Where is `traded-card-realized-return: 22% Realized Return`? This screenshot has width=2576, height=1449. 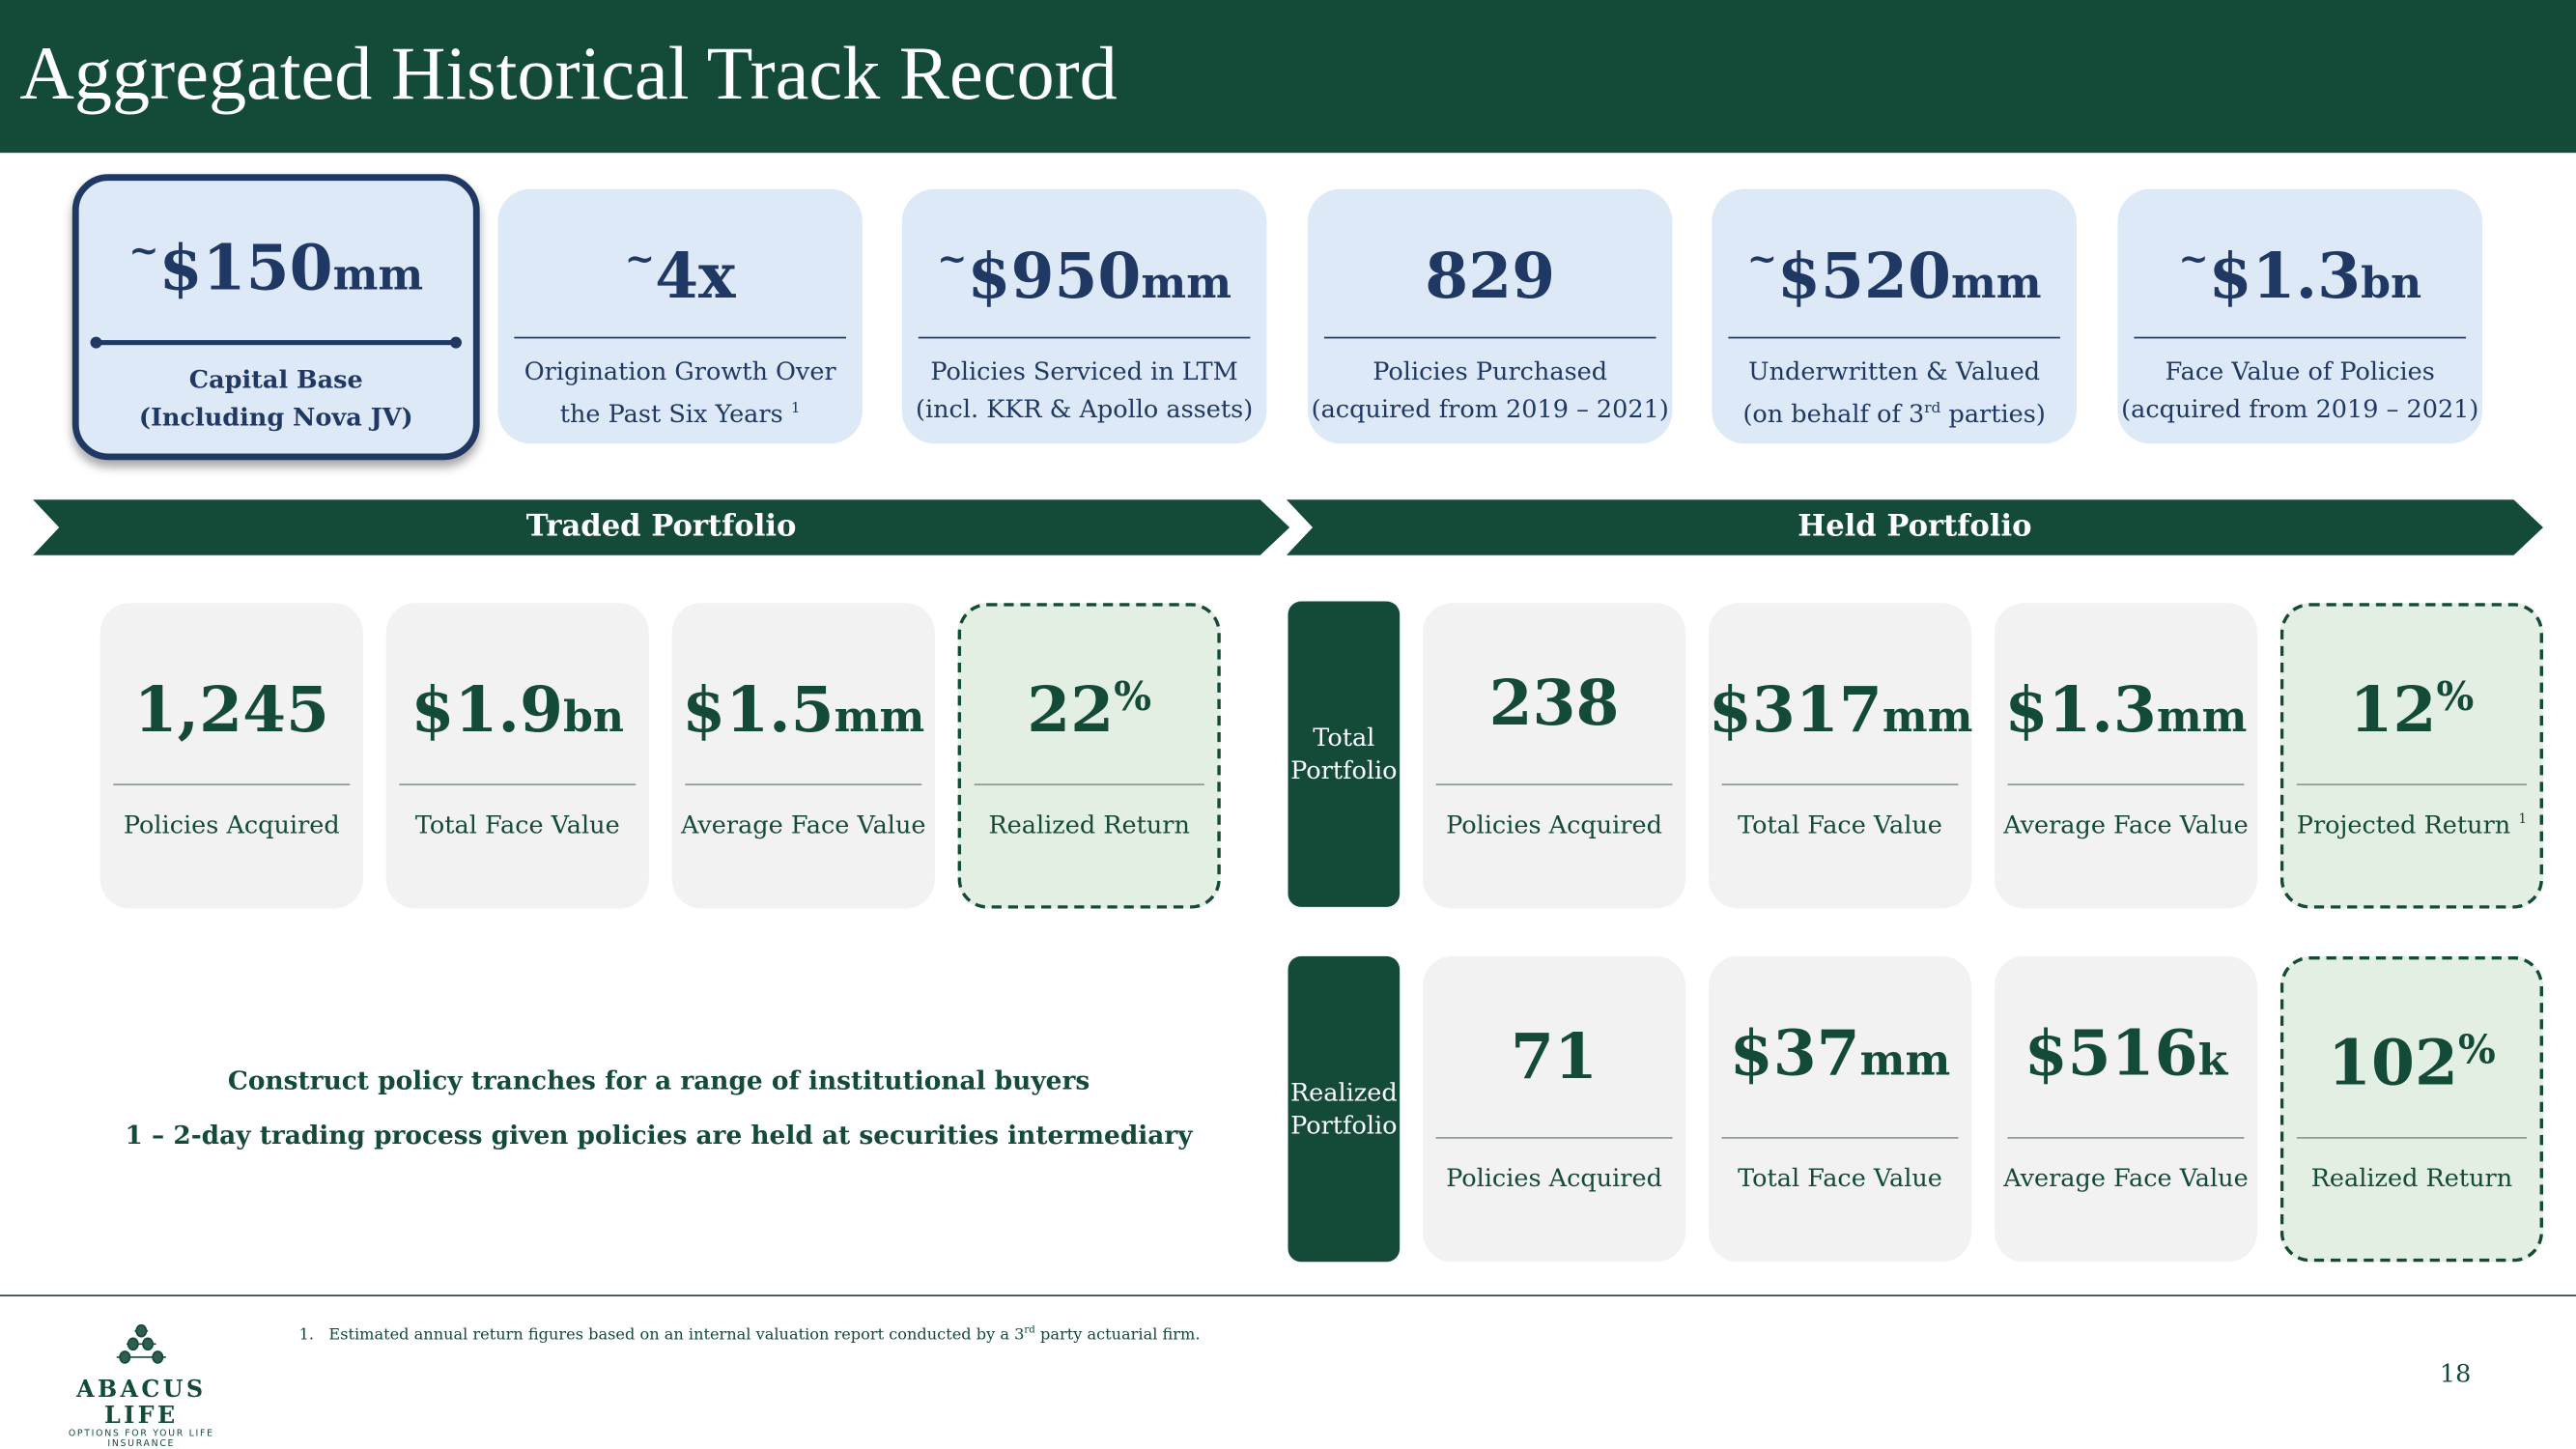
traded-card-realized-return: 22% Realized Return is located at coordinates (1089, 756).